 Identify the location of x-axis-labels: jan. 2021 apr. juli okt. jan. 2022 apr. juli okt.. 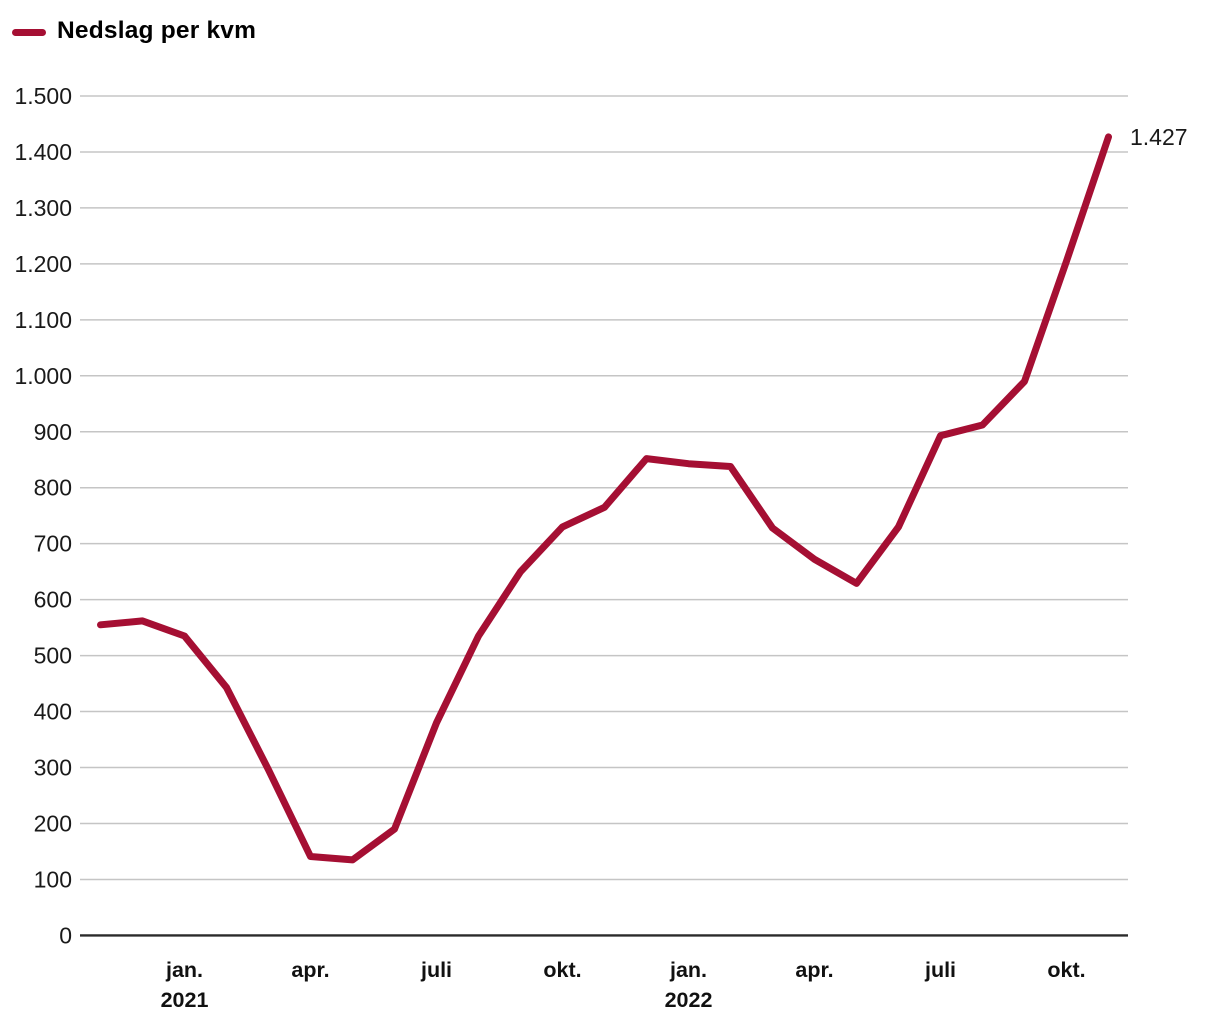
(623, 985).